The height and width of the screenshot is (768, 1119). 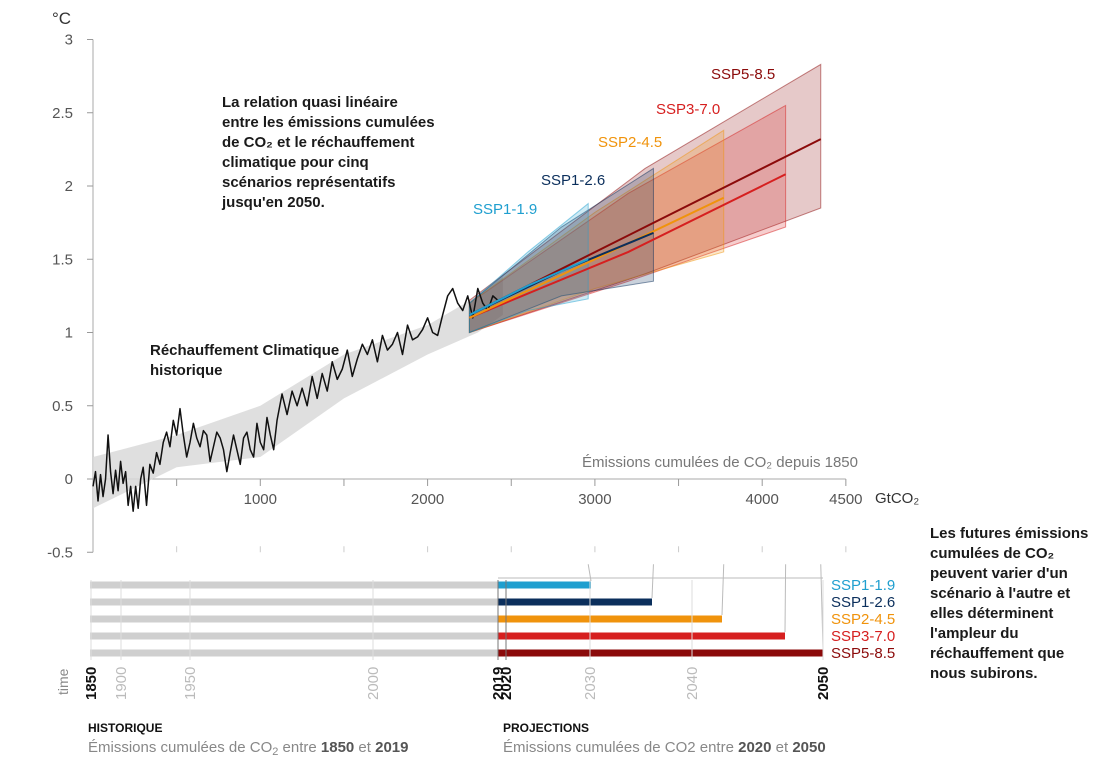 I want to click on y-tick-label: 2.5, so click(x=62, y=113).